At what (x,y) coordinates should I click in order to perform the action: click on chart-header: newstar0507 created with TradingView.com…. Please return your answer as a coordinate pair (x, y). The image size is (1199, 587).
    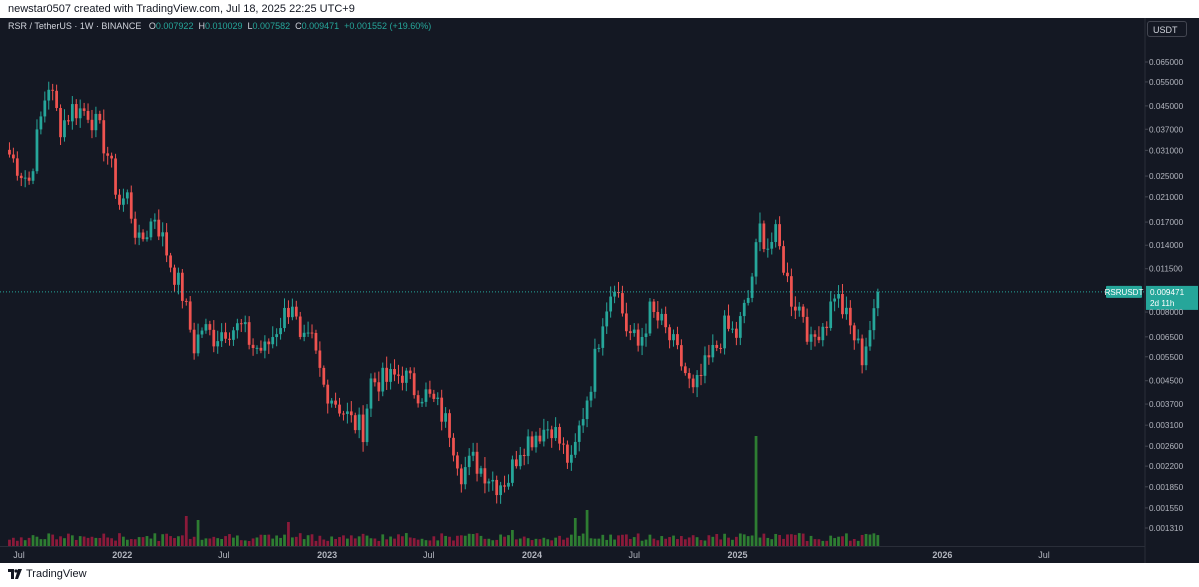
    Looking at the image, I should click on (599, 9).